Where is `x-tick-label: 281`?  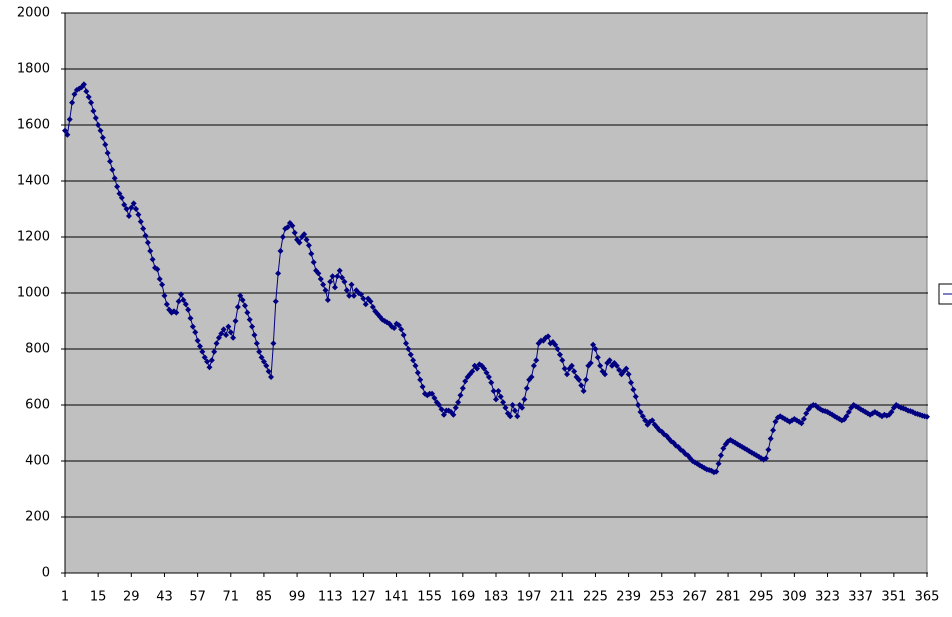 x-tick-label: 281 is located at coordinates (728, 597).